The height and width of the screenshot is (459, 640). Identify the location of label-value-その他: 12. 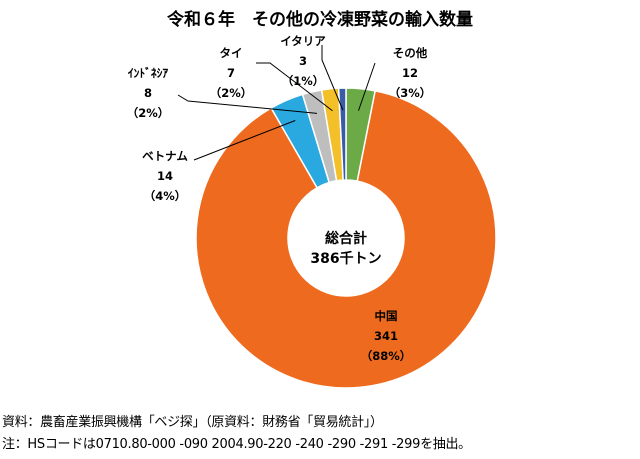
(410, 73).